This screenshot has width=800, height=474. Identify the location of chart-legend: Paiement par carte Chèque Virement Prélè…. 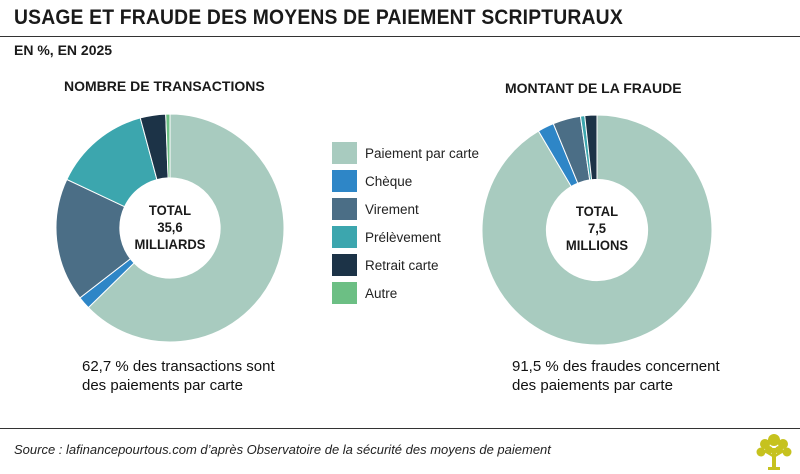
(405, 223).